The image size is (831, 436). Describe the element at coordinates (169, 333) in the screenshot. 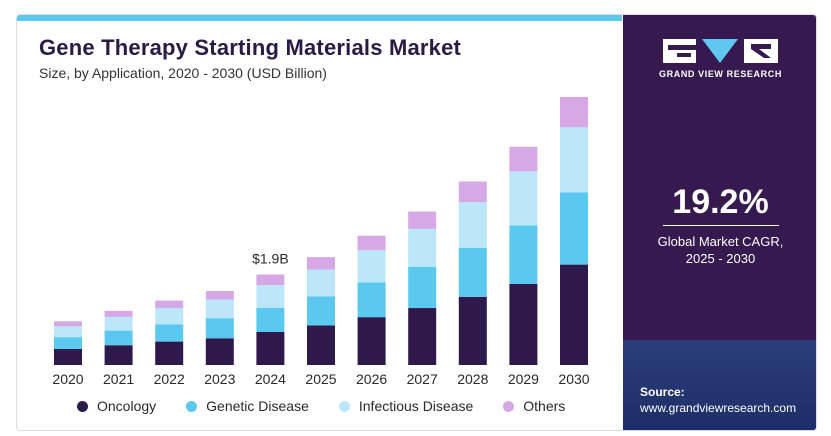

I see `bar-2022-genetic-disease` at that location.